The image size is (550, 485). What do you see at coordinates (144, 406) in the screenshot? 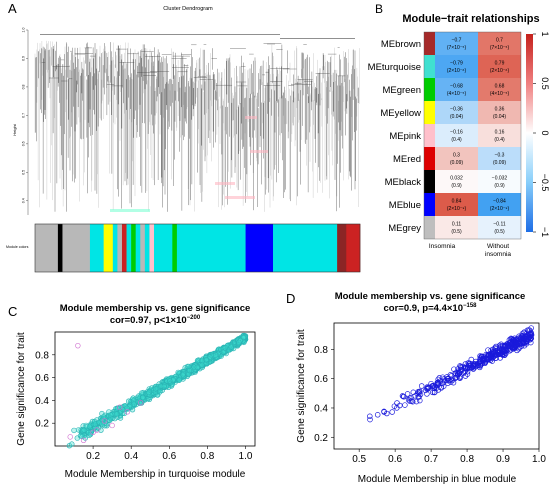
I see `scatter-c-ticks: 0.2 0.4 0.6 0.8 1.0 0.2 0.4 0.6 0.8` at bounding box center [144, 406].